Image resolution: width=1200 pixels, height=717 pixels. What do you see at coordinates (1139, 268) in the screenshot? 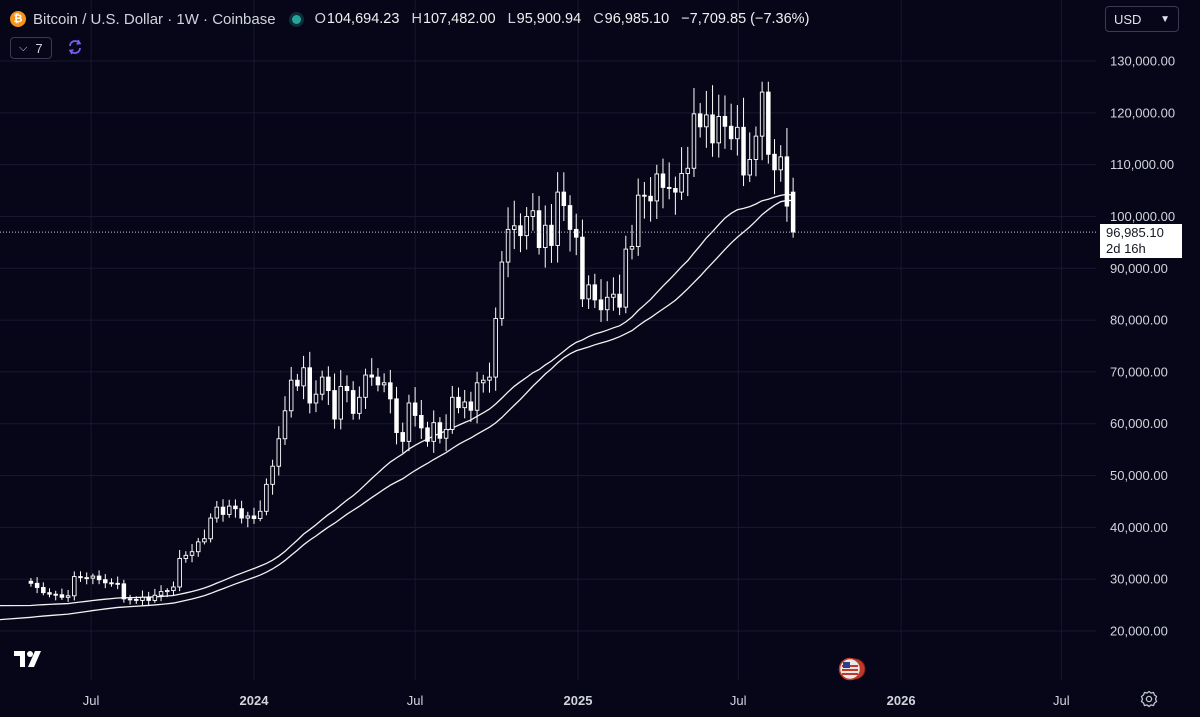
I see `price-tick-label: 90,000.00` at bounding box center [1139, 268].